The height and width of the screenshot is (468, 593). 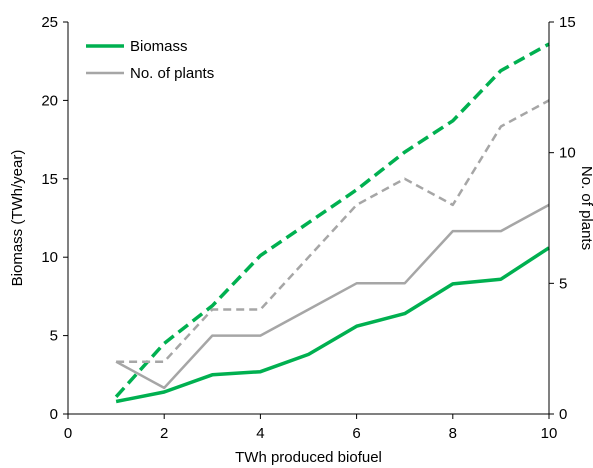 I want to click on legend-label: Biomass, so click(x=159, y=46).